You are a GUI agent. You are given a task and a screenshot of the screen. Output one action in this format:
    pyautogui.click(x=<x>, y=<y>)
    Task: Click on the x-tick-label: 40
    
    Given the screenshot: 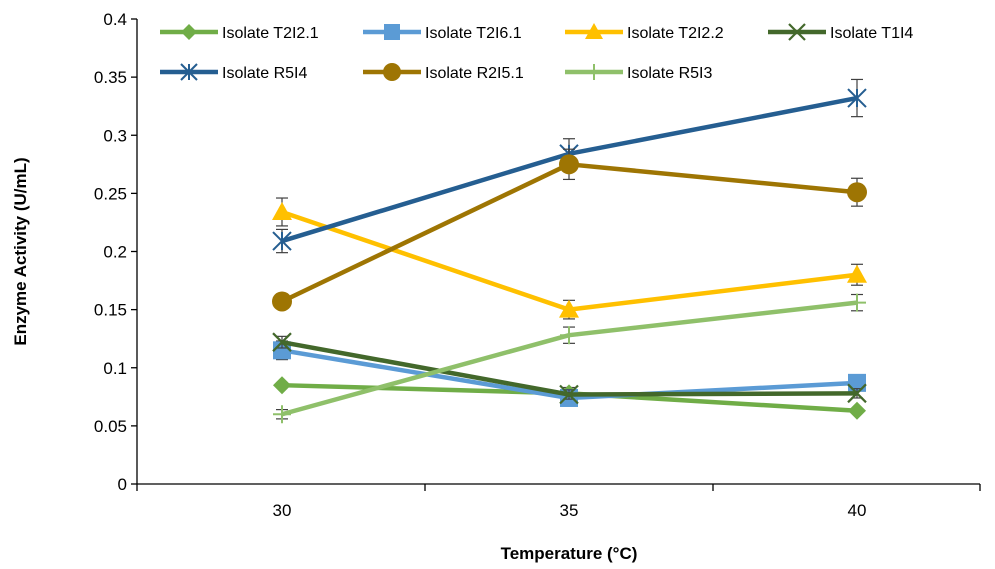 What is the action you would take?
    pyautogui.click(x=857, y=510)
    